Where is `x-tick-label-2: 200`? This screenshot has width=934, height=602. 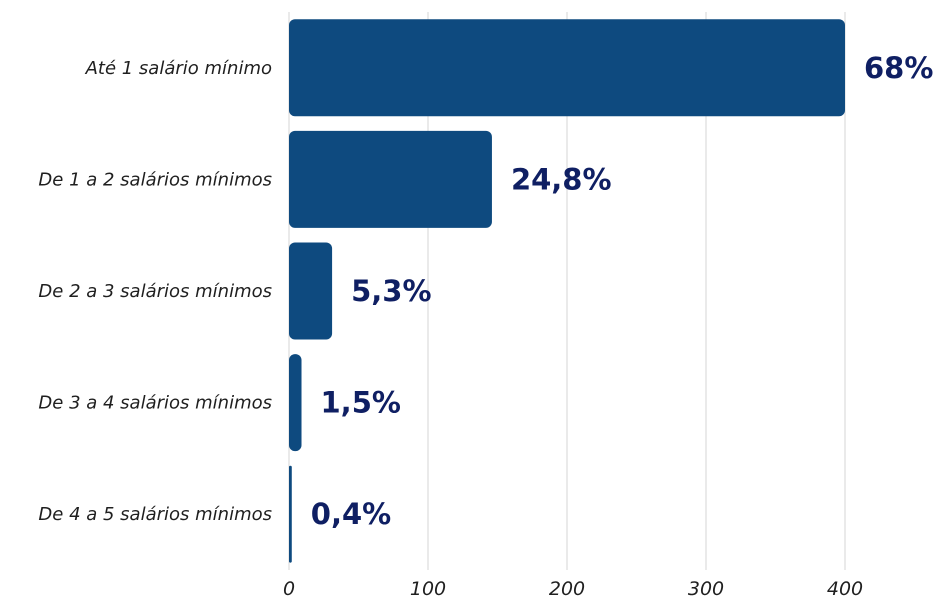 x-tick-label-2: 200 is located at coordinates (567, 589).